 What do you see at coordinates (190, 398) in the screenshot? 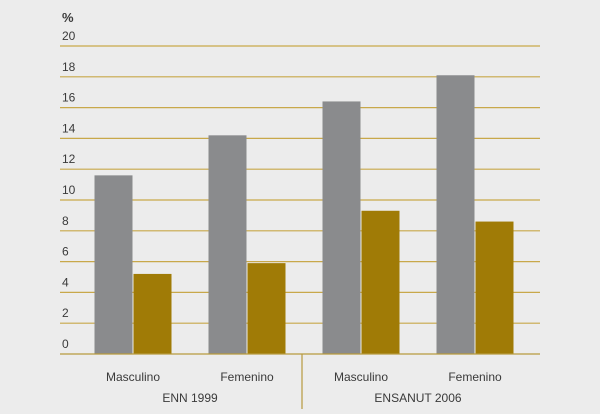
I see `x-group-label: ENN 1999` at bounding box center [190, 398].